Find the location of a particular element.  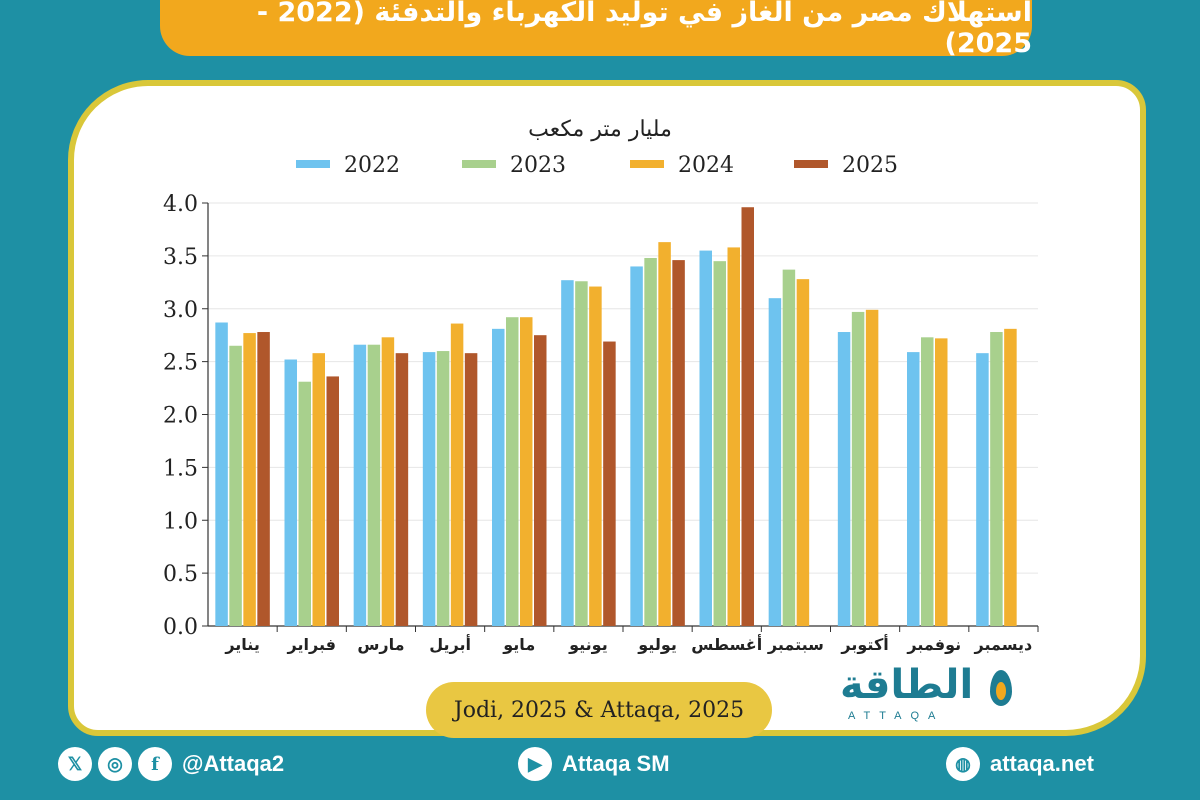

y-axis-label: مليار متر مكعب is located at coordinates (600, 129).